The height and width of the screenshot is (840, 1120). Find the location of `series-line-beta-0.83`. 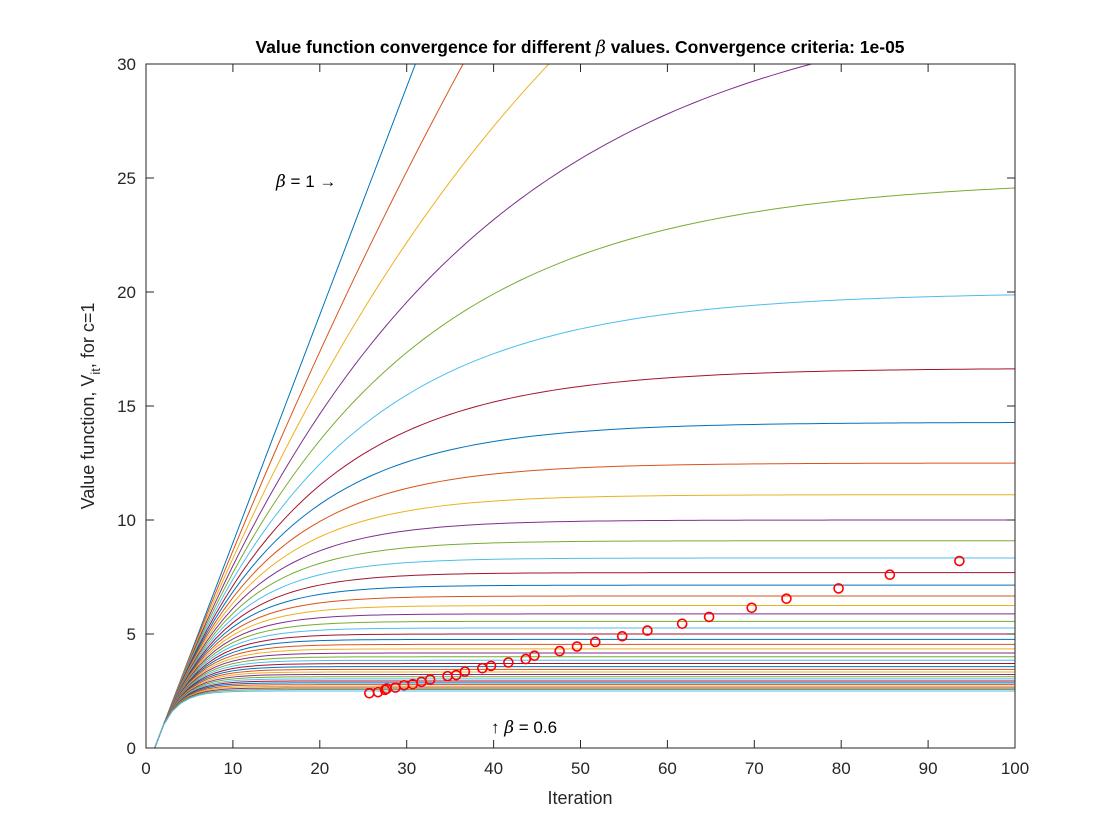

series-line-beta-0.83 is located at coordinates (584, 680).